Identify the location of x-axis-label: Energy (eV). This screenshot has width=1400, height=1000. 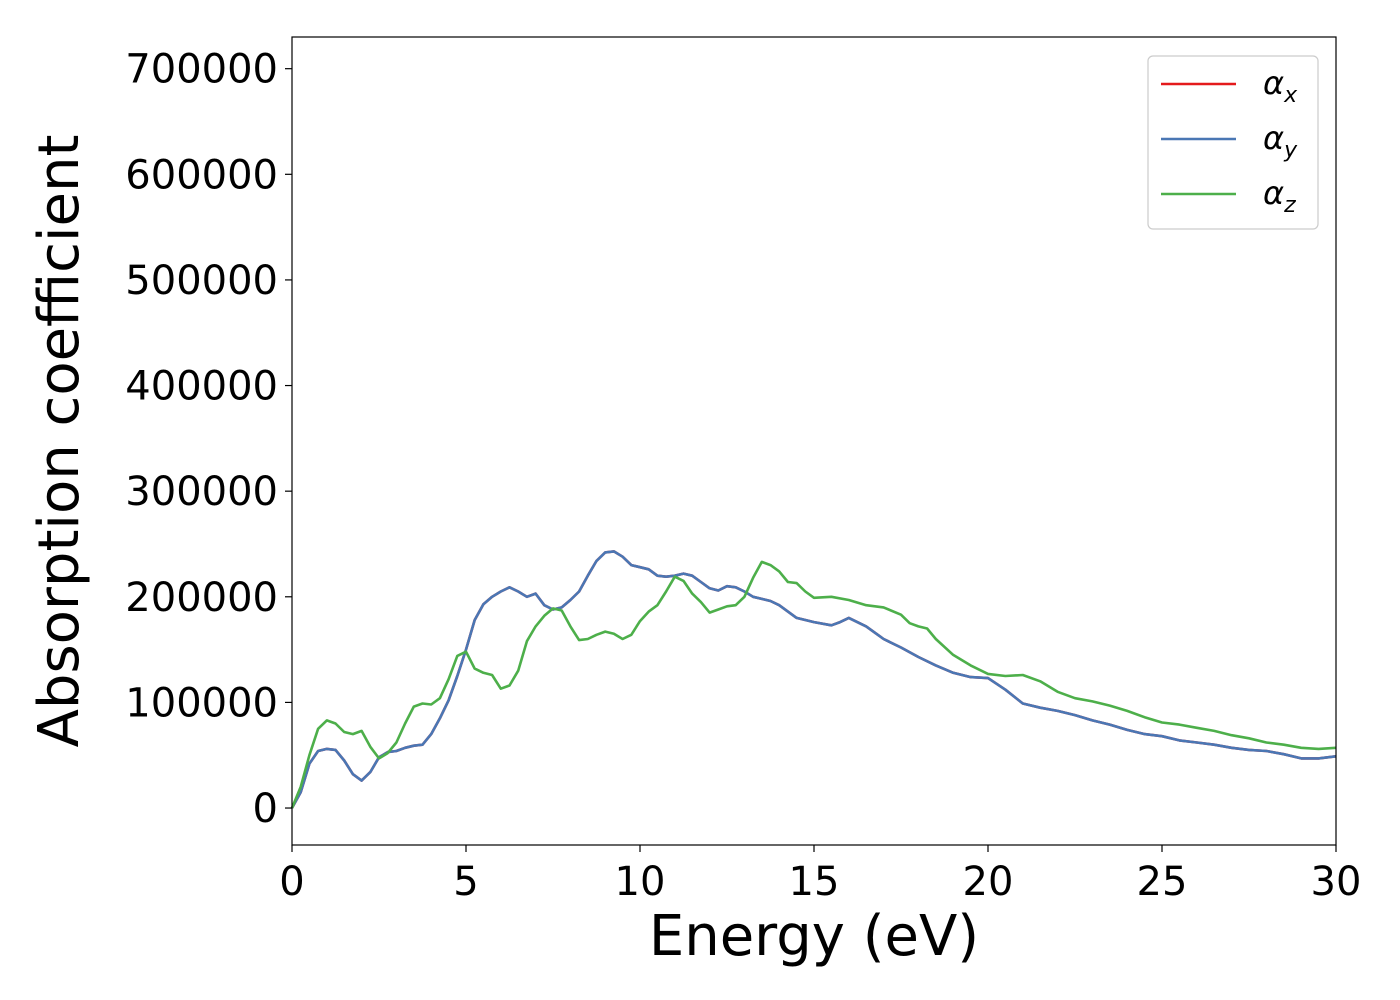
(814, 936).